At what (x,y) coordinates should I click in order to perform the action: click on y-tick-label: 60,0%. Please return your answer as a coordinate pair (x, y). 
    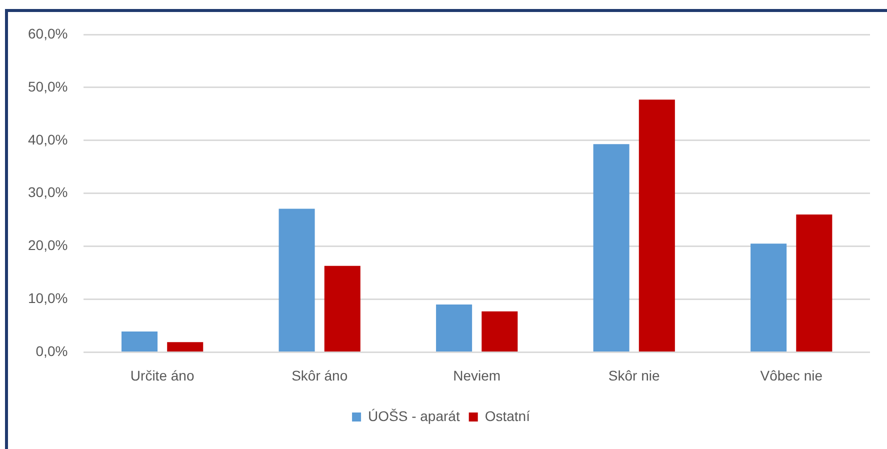
    Looking at the image, I should click on (48, 33).